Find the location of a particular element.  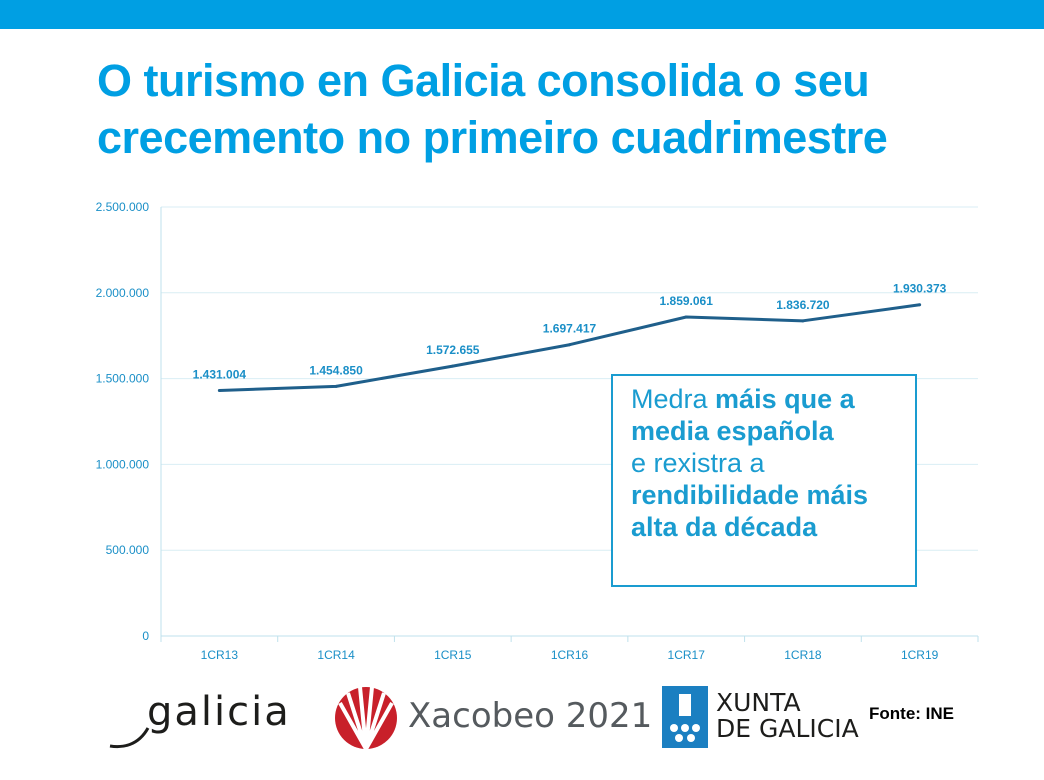

callout-line-1: Medra máis que a is located at coordinates (768, 399).